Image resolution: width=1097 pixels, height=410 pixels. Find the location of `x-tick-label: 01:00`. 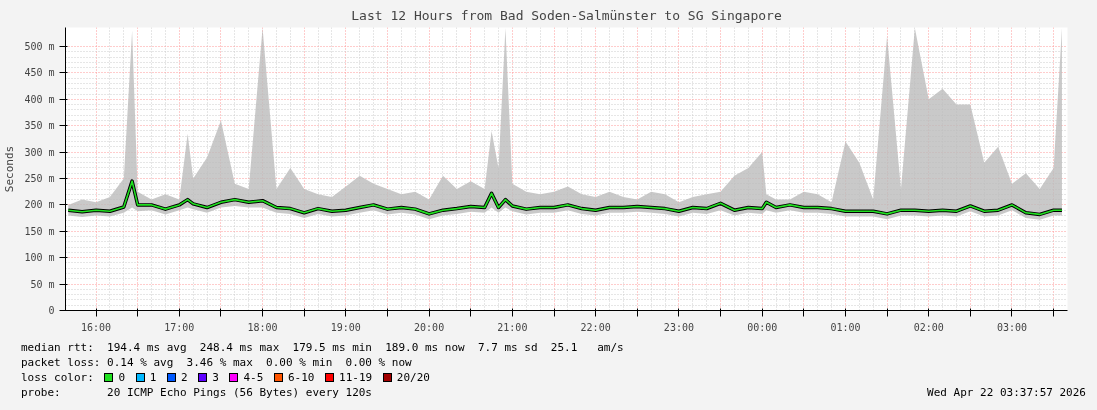

x-tick-label: 01:00 is located at coordinates (845, 327).